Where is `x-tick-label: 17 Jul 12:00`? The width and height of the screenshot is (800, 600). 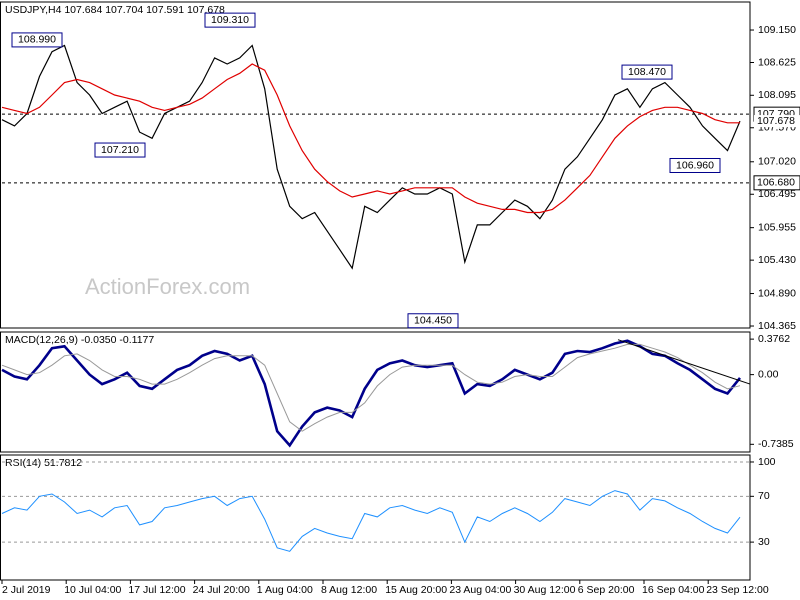
x-tick-label: 17 Jul 12:00 is located at coordinates (156, 590).